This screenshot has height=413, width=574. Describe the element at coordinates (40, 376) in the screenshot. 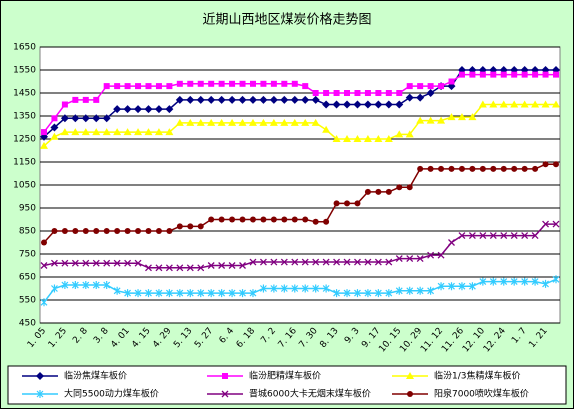

I see `legend-marker` at that location.